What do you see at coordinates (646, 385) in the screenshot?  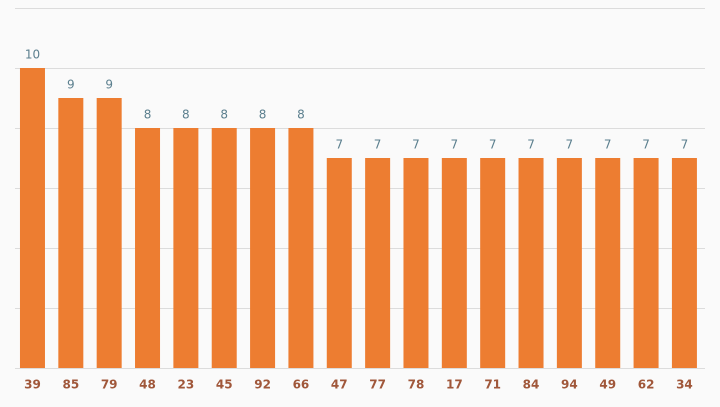 I see `x-tick-label: 62` at bounding box center [646, 385].